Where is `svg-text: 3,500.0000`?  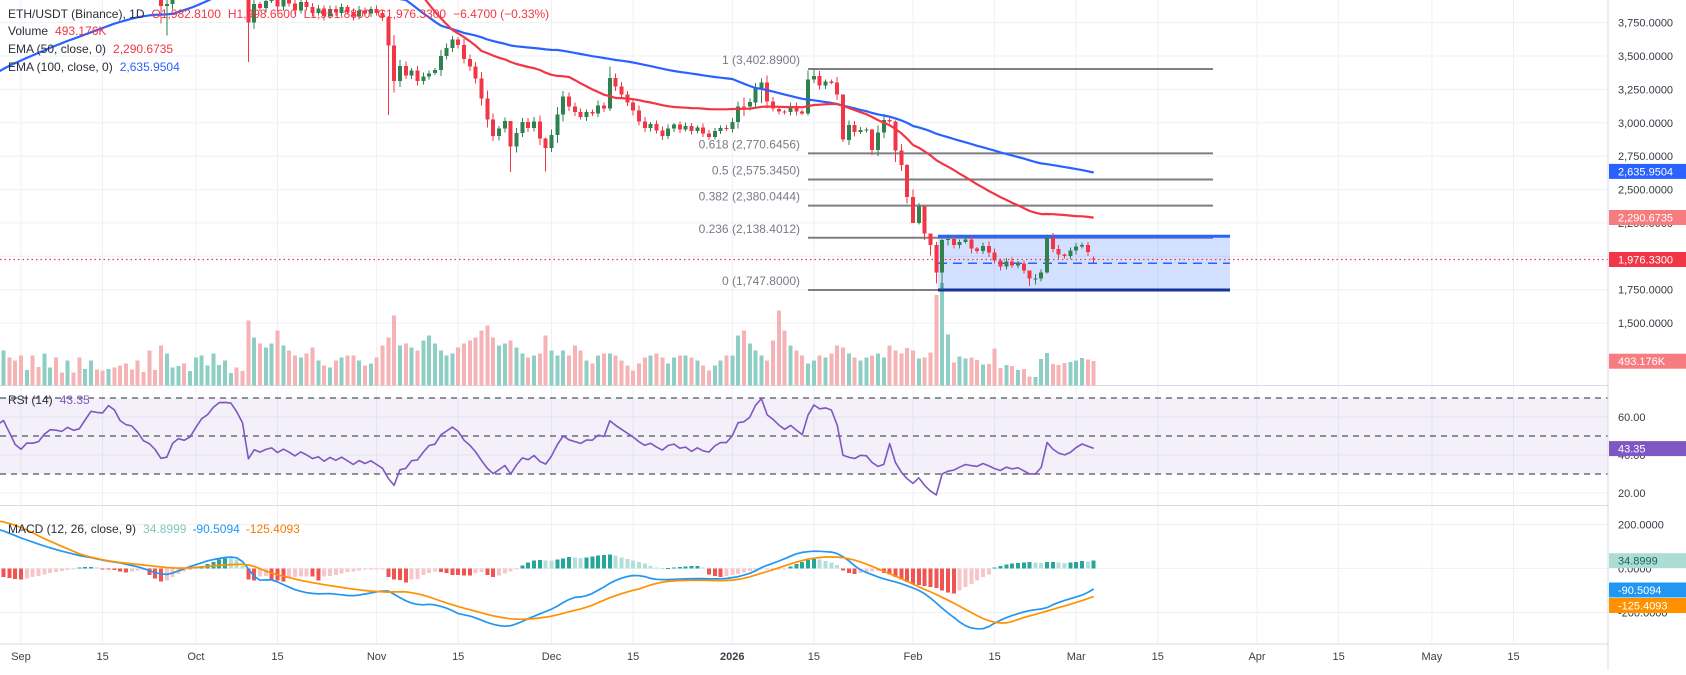 svg-text: 3,500.0000 is located at coordinates (1645, 57).